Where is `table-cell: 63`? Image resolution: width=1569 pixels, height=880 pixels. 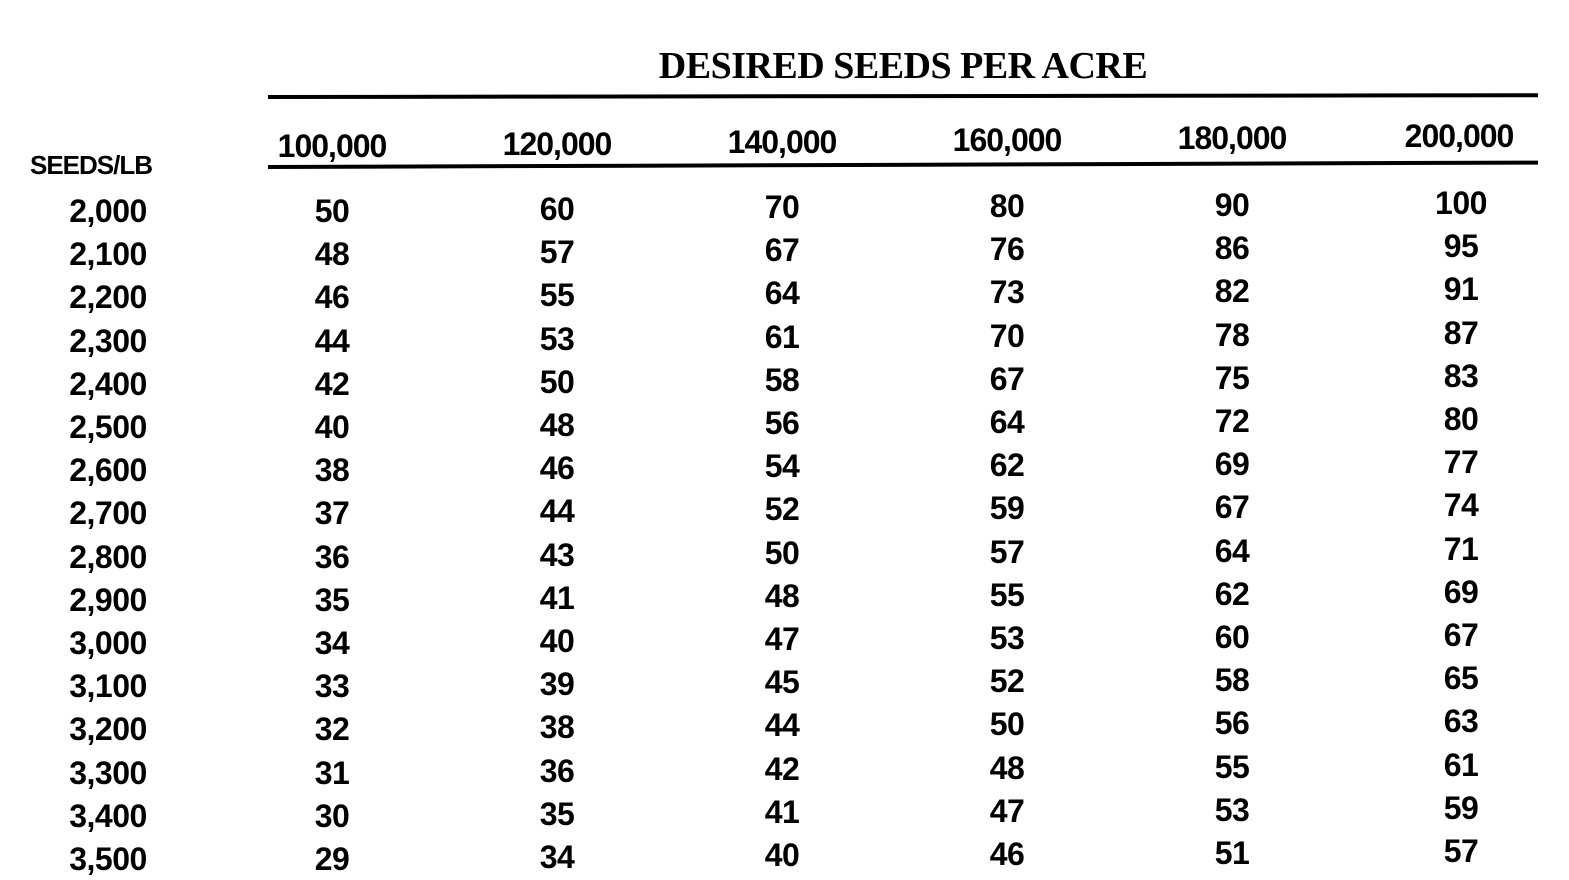 table-cell: 63 is located at coordinates (1461, 721).